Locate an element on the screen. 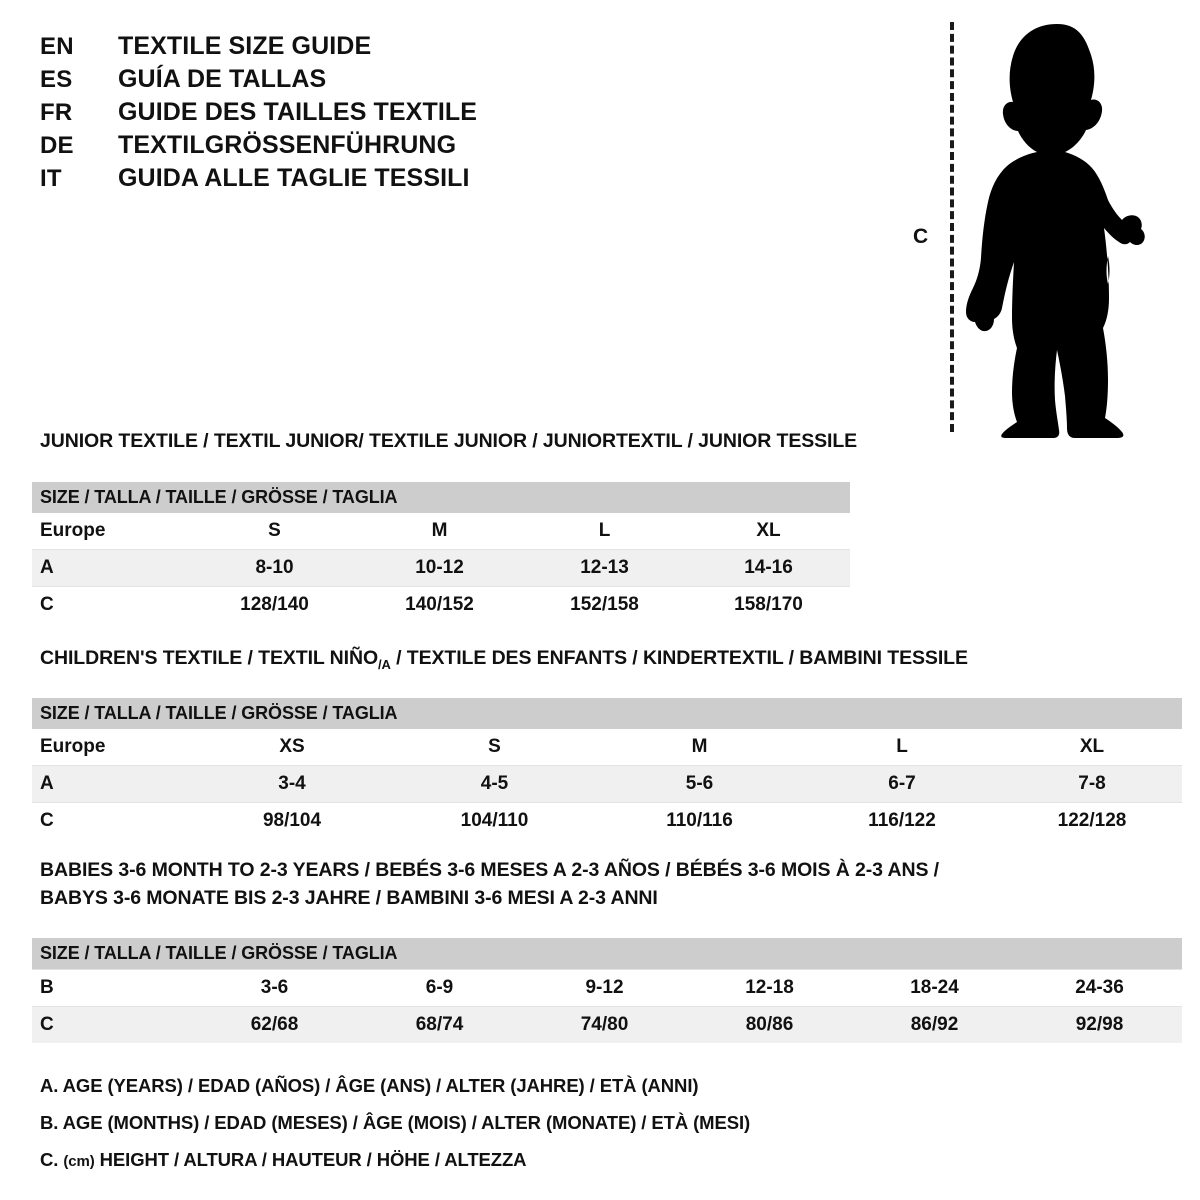 The width and height of the screenshot is (1200, 1200). children-title-sub: /A is located at coordinates (384, 664).